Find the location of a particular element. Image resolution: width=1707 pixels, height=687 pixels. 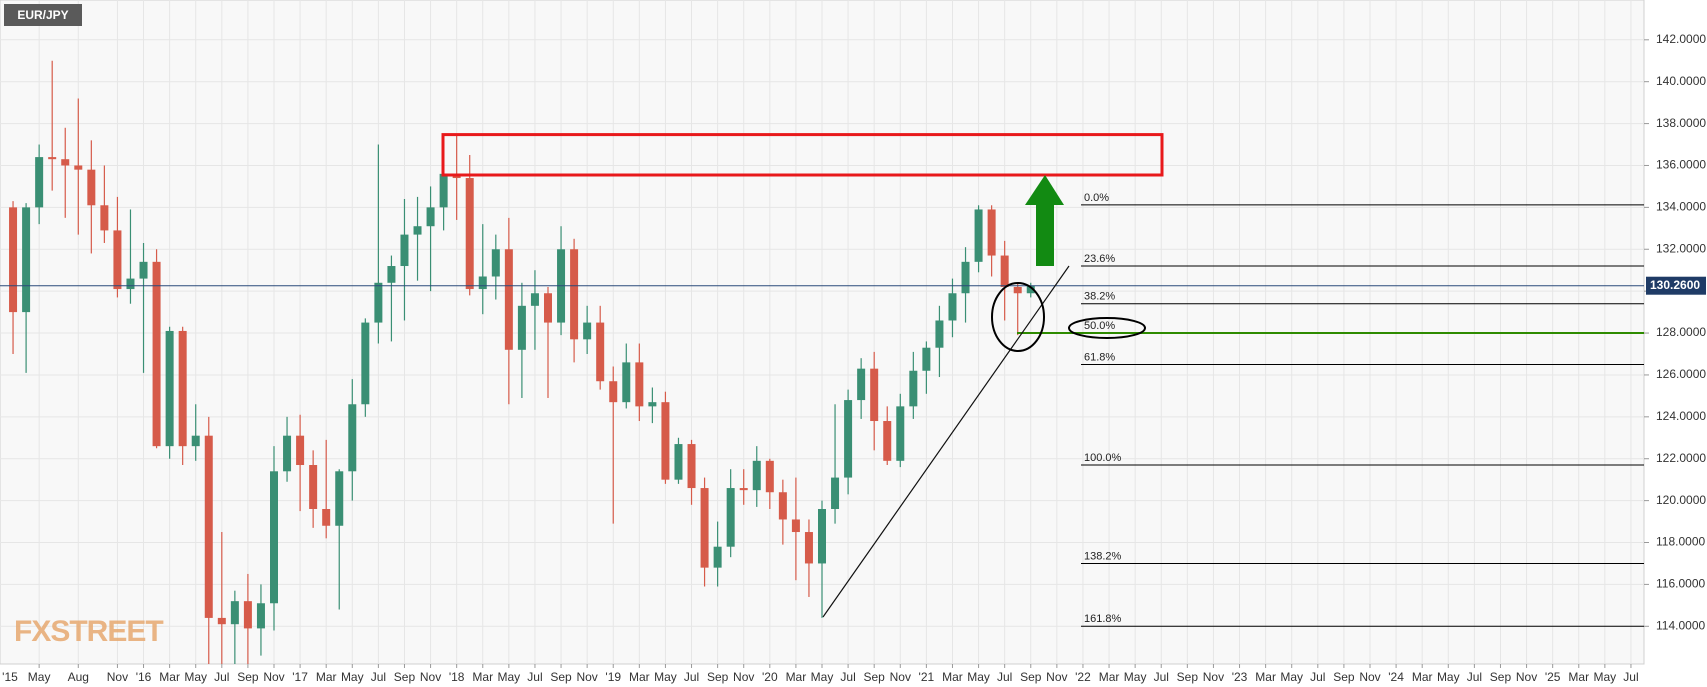

x-tick-label: '18 is located at coordinates (457, 677).